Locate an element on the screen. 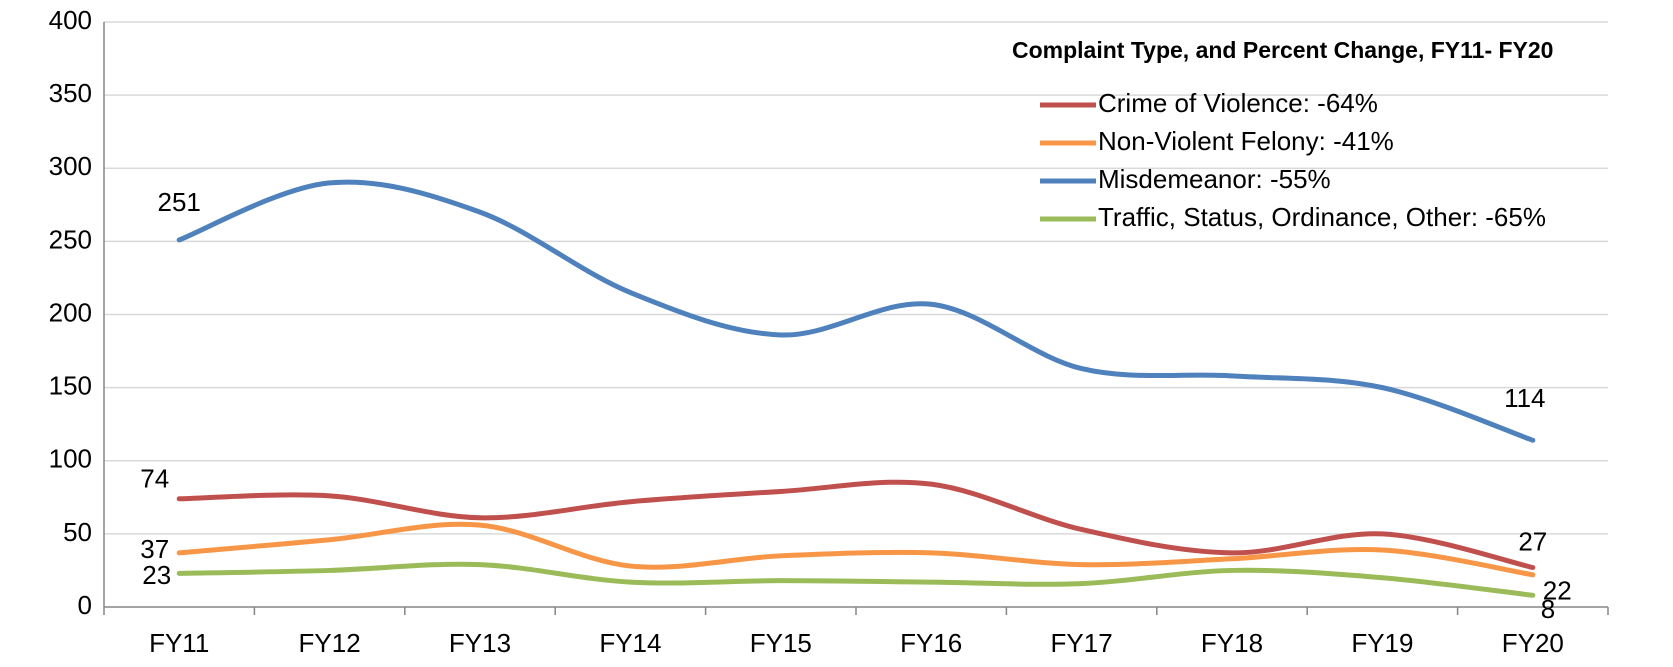 Image resolution: width=1673 pixels, height=667 pixels. x-tick-label: FY19 is located at coordinates (1382, 643).